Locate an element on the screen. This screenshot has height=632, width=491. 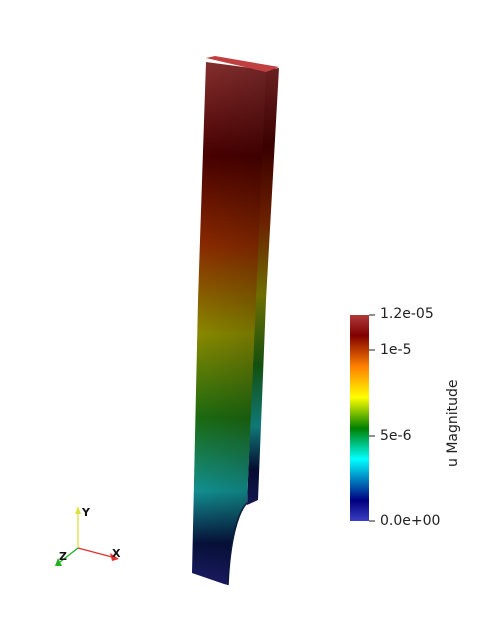
beam-front-shade is located at coordinates (229, 323).